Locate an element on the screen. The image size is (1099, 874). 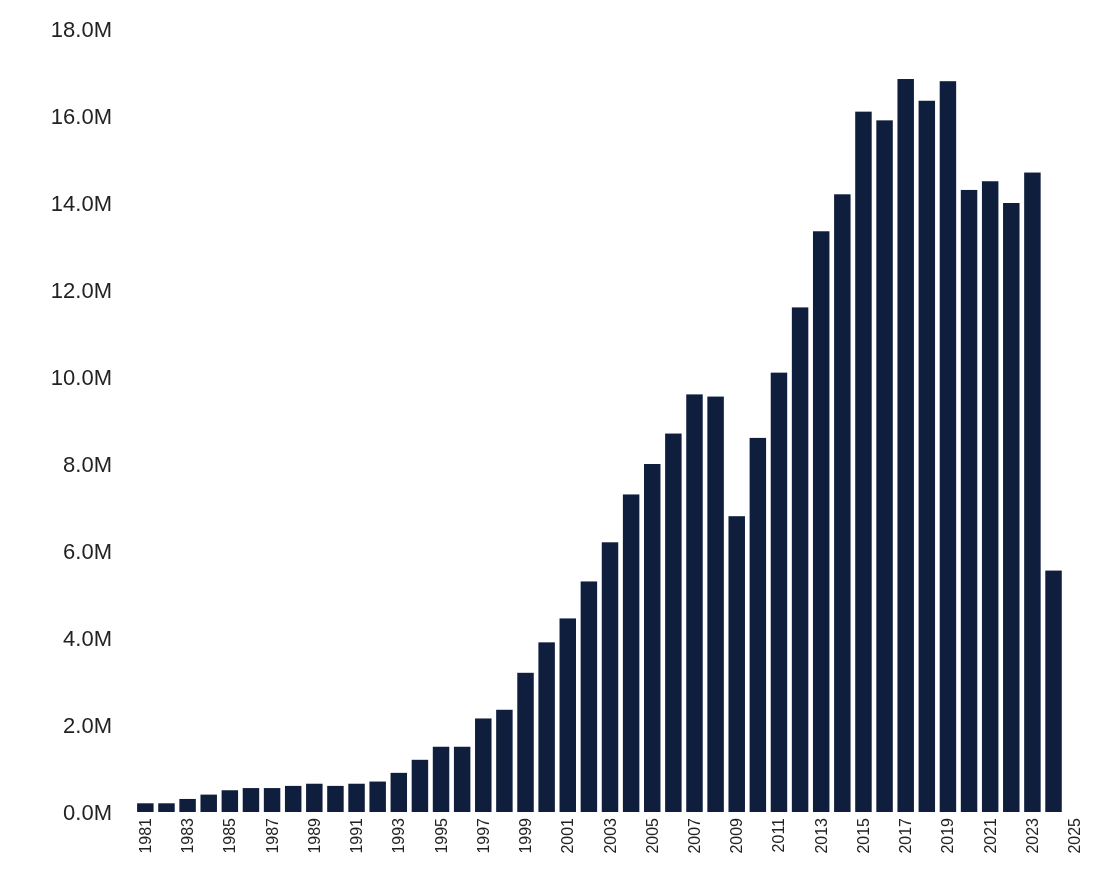
x-tick-label: 2019 is located at coordinates (948, 835).